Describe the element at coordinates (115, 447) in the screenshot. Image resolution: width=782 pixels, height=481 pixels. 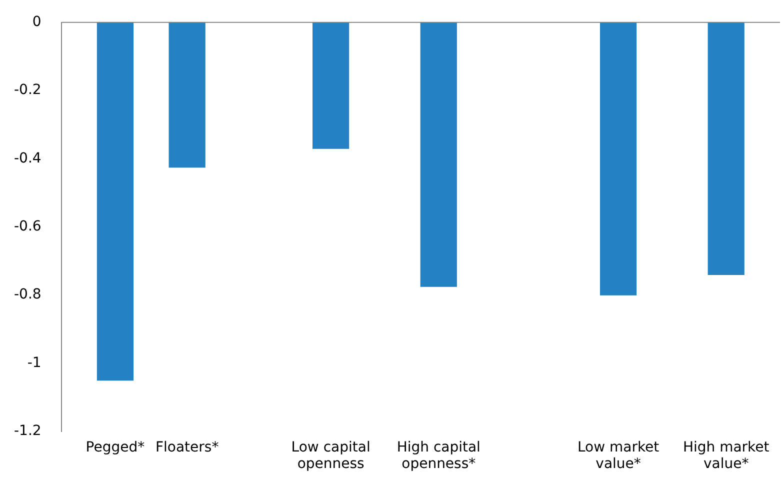
I see `x-tick-label: Pegged*` at that location.